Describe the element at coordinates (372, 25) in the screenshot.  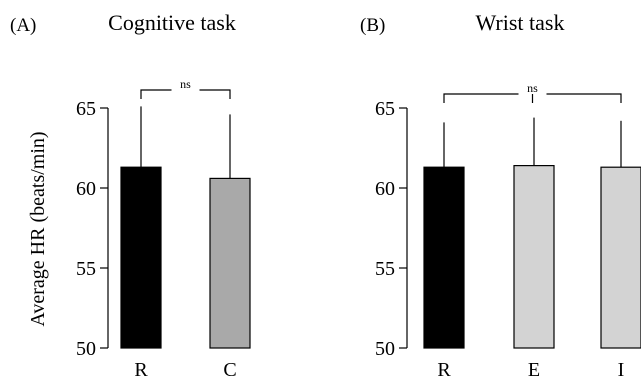
I see `panel-b-label: (B)` at that location.